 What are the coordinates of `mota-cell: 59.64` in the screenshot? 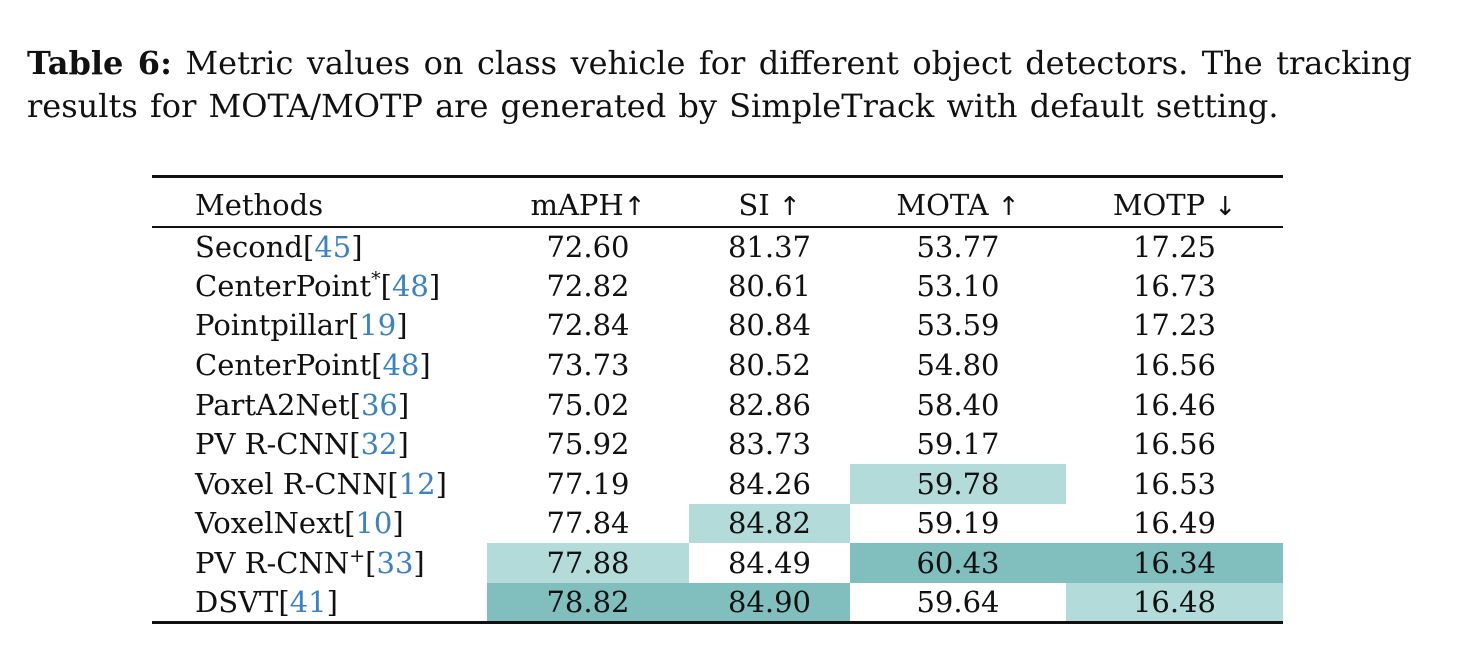 It's located at (958, 603).